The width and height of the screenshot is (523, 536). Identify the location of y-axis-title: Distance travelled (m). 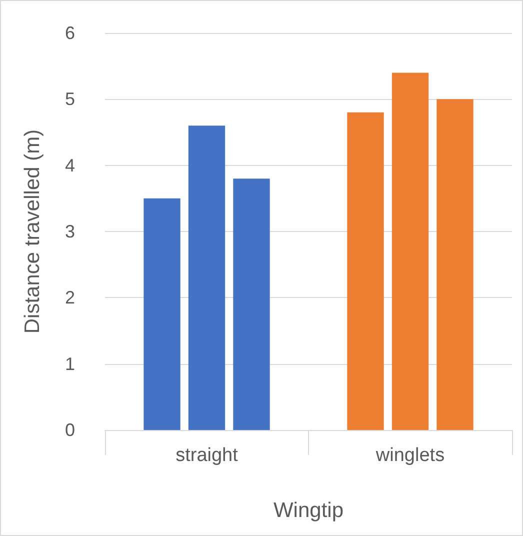
(32, 231).